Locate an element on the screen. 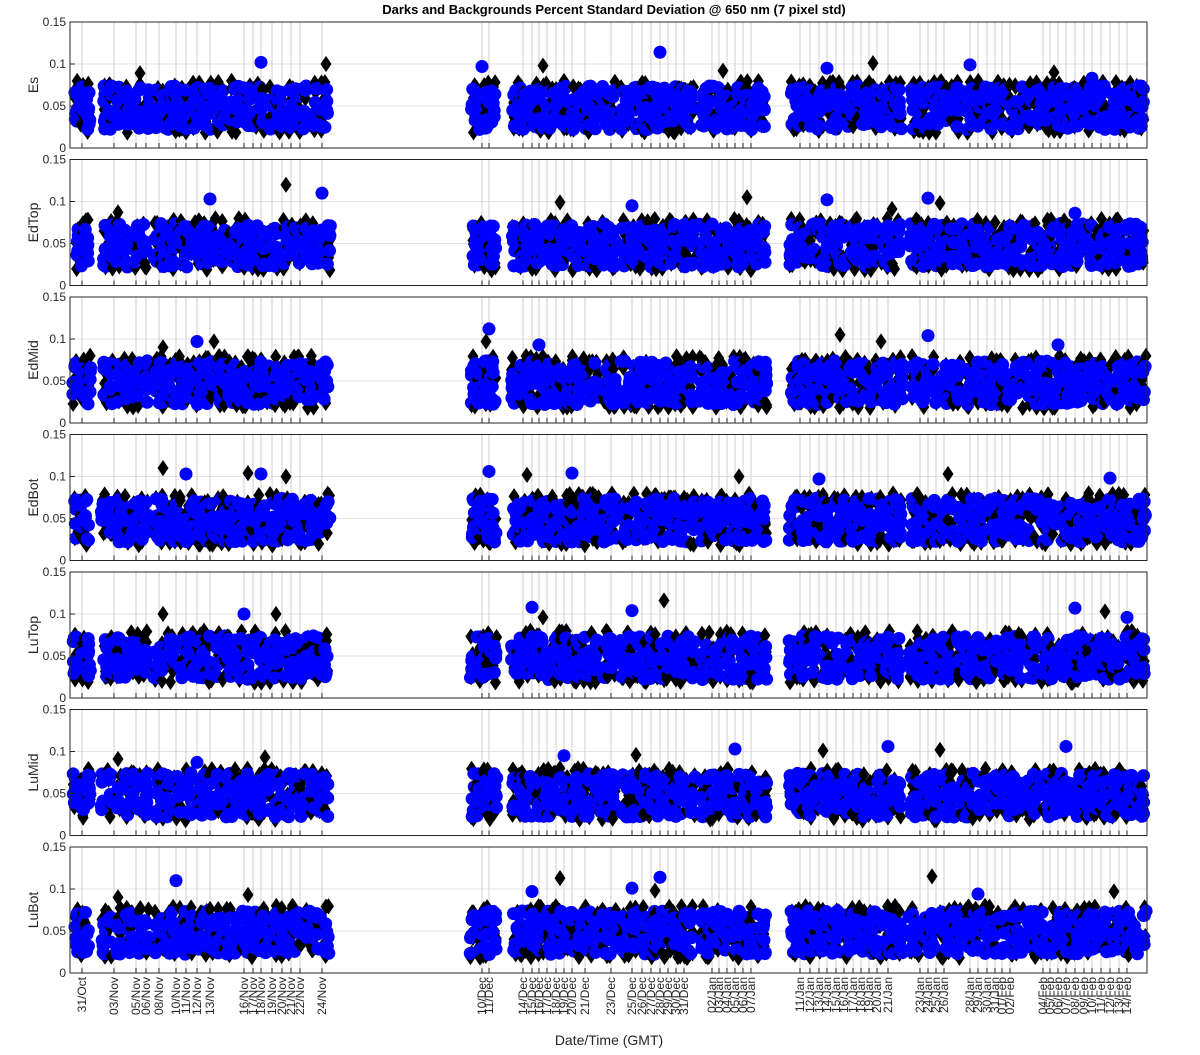  y-axis-label: Es is located at coordinates (33, 85).